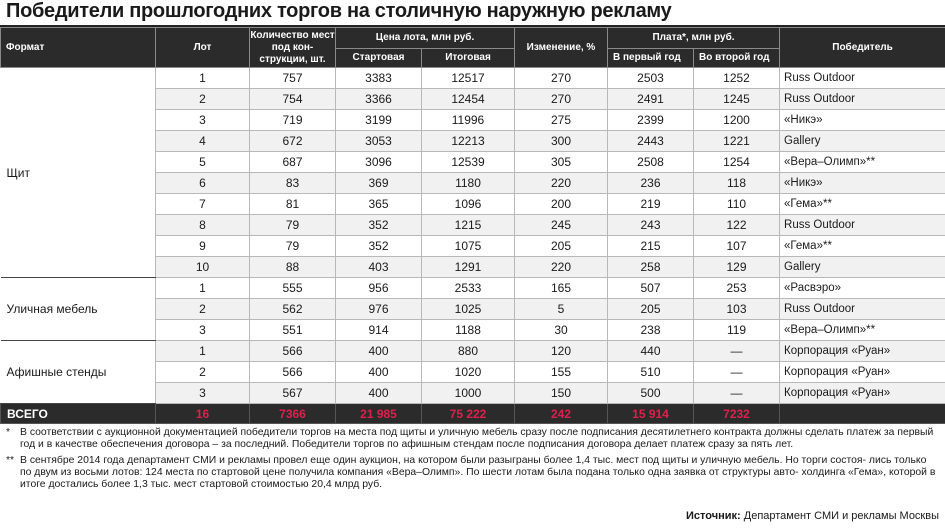  Describe the element at coordinates (378, 330) in the screenshot. I see `start-price-cell: 914` at that location.